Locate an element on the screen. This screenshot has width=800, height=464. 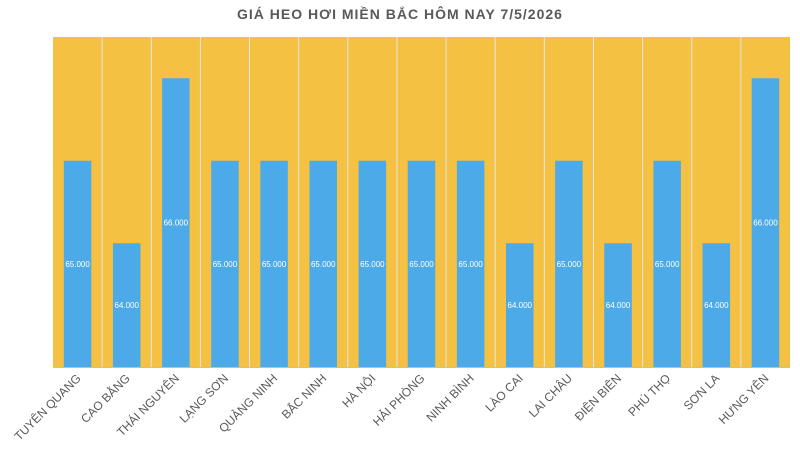
x-tick-label: SƠN LA is located at coordinates (702, 392).